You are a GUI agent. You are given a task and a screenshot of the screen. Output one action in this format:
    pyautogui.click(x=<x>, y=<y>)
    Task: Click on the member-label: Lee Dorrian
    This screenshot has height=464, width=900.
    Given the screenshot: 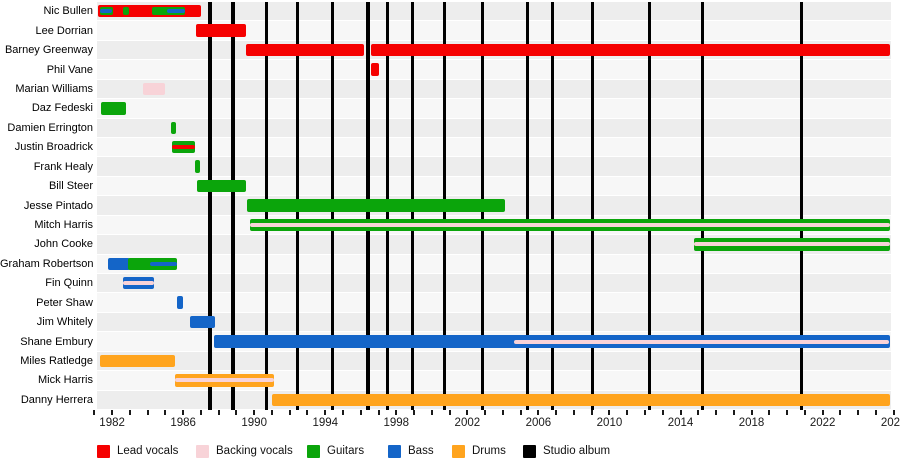 What is the action you would take?
    pyautogui.click(x=64, y=30)
    